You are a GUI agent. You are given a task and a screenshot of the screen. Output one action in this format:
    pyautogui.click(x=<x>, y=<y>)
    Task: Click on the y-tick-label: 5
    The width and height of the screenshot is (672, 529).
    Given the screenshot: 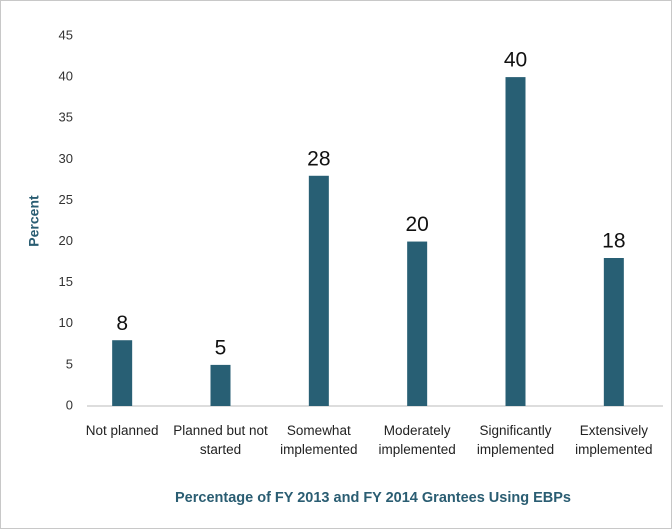 What is the action you would take?
    pyautogui.click(x=69, y=363)
    